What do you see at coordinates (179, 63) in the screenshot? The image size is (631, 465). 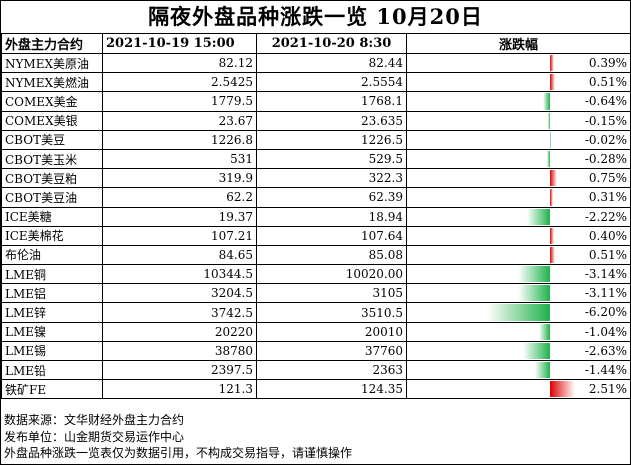 I see `prev-price: 82.12` at bounding box center [179, 63].